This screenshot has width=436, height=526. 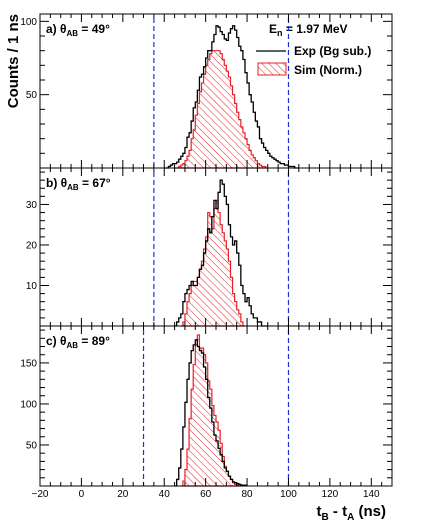 What do you see at coordinates (371, 494) in the screenshot?
I see `x-tick-label: 140` at bounding box center [371, 494].